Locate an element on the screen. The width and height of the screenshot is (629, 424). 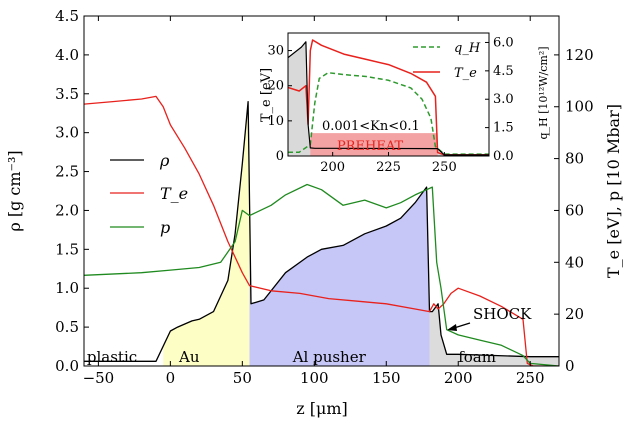
inset-y-left-tick-label: 10 is located at coordinates (275, 121).